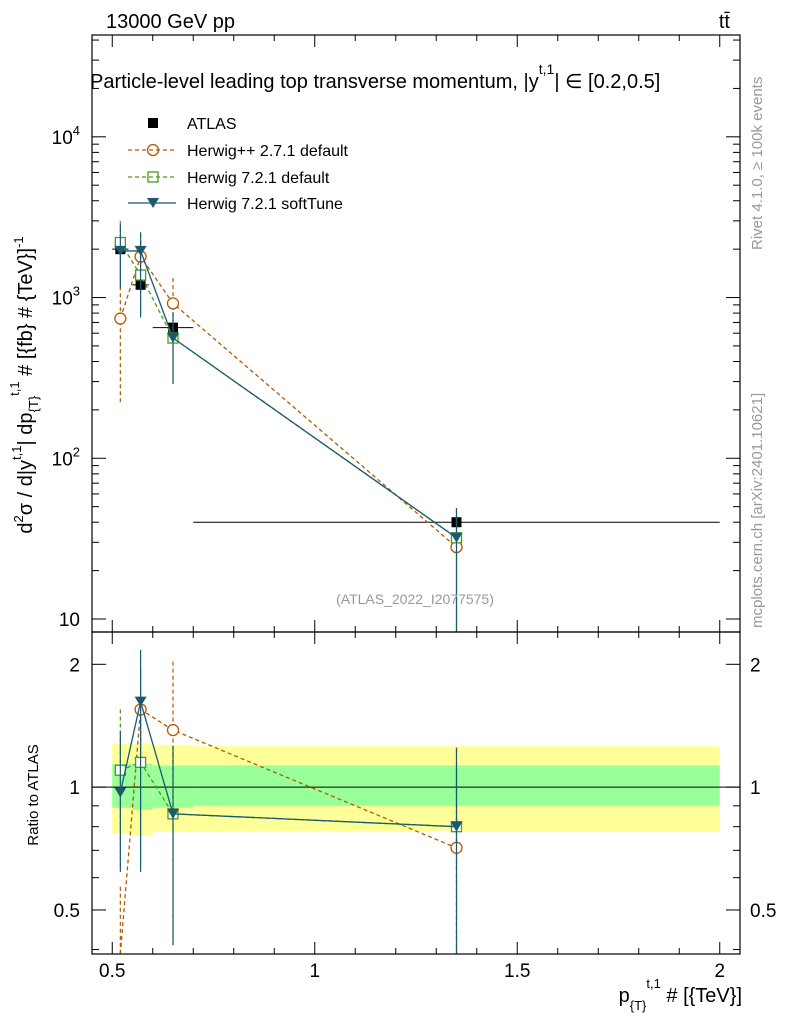 The height and width of the screenshot is (1024, 786). I want to click on main-y-label-d: # [{fb} # {TeV}], so click(26, 314).